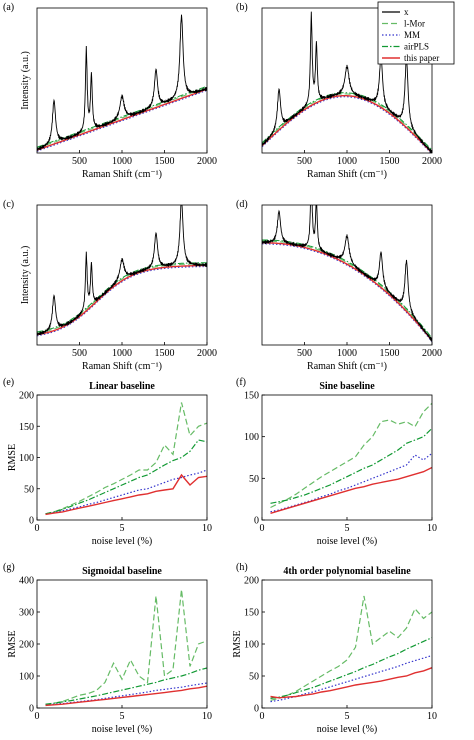 The width and height of the screenshot is (474, 740). What do you see at coordinates (122, 298) in the screenshot?
I see `baseline-l-mor` at bounding box center [122, 298].